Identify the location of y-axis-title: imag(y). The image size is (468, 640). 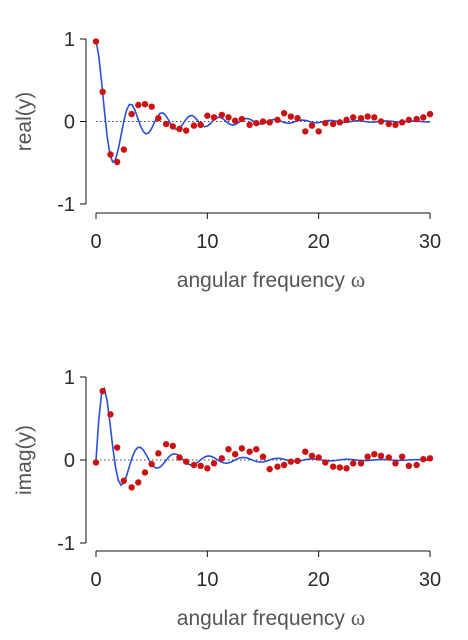
(24, 460).